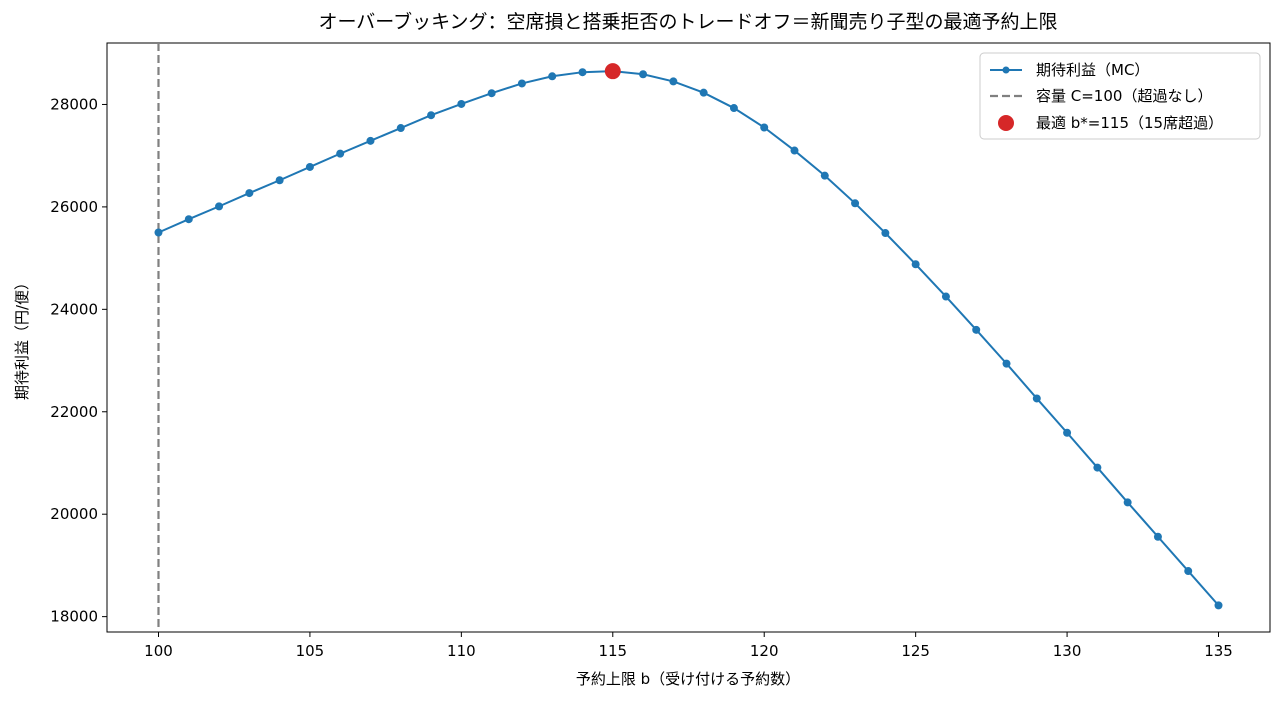  What do you see at coordinates (74, 104) in the screenshot?
I see `y-tick-label: 28000` at bounding box center [74, 104].